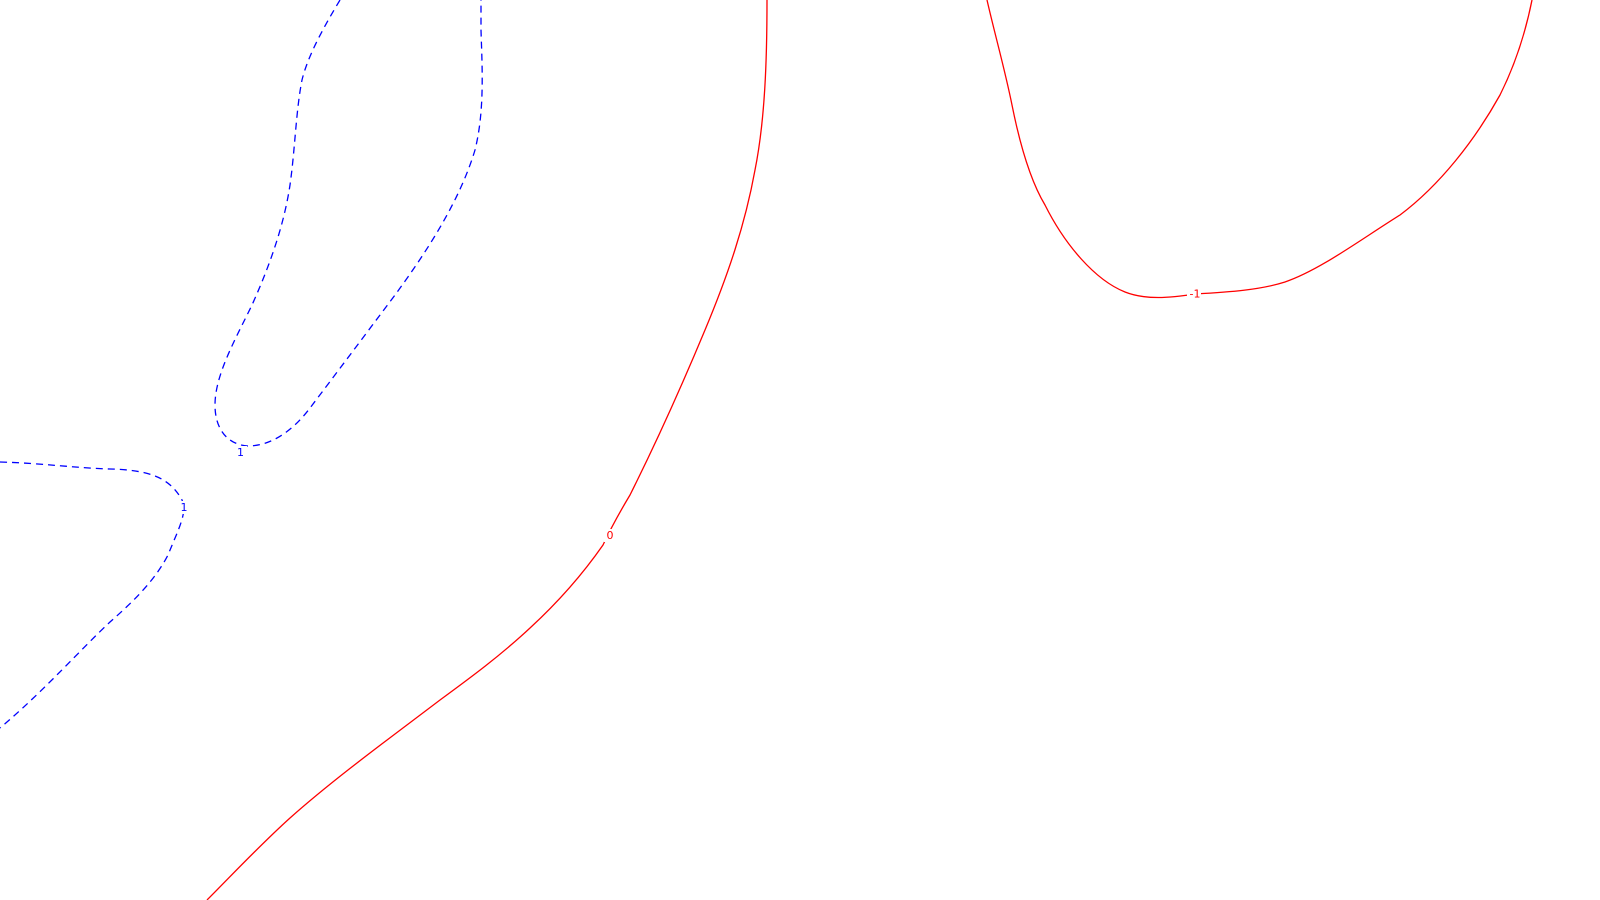  I want to click on contour-line-1-upper, so click(348, 223).